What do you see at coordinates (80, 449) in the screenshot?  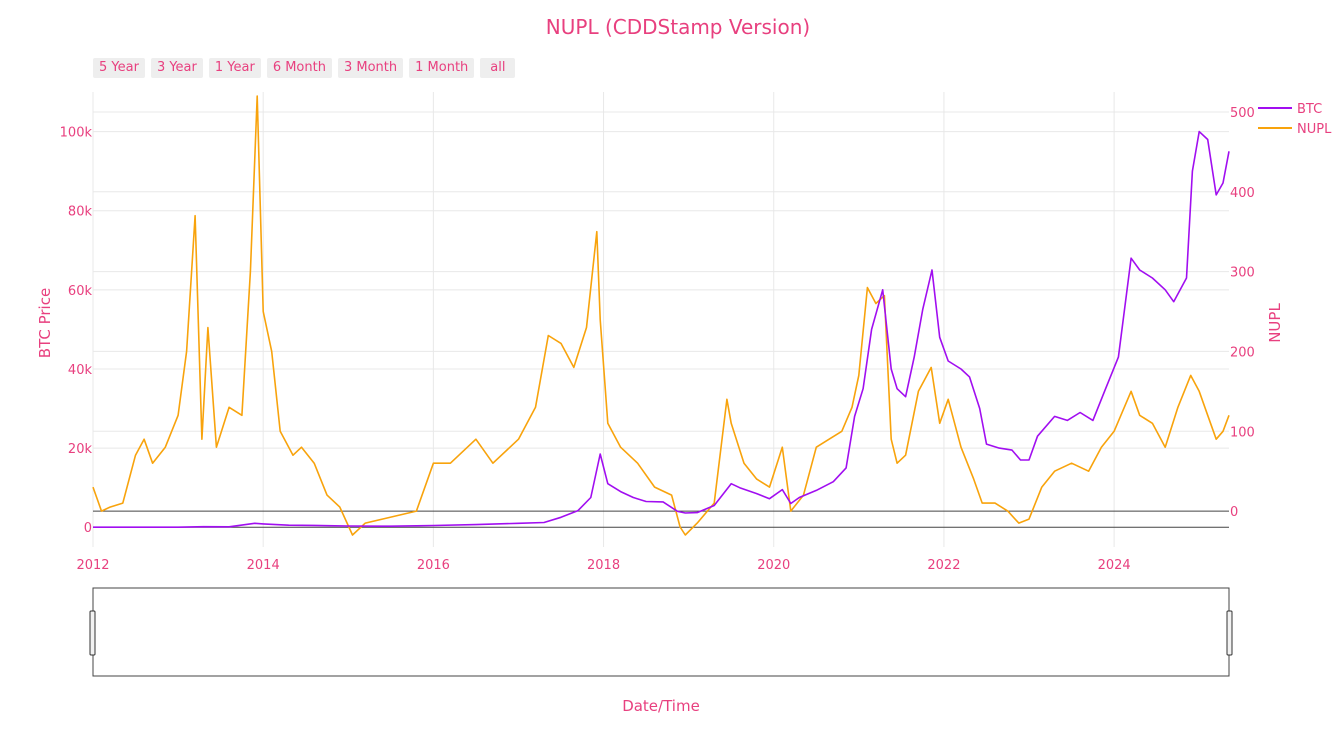 I see `y-tick-label: 20k` at bounding box center [80, 449].